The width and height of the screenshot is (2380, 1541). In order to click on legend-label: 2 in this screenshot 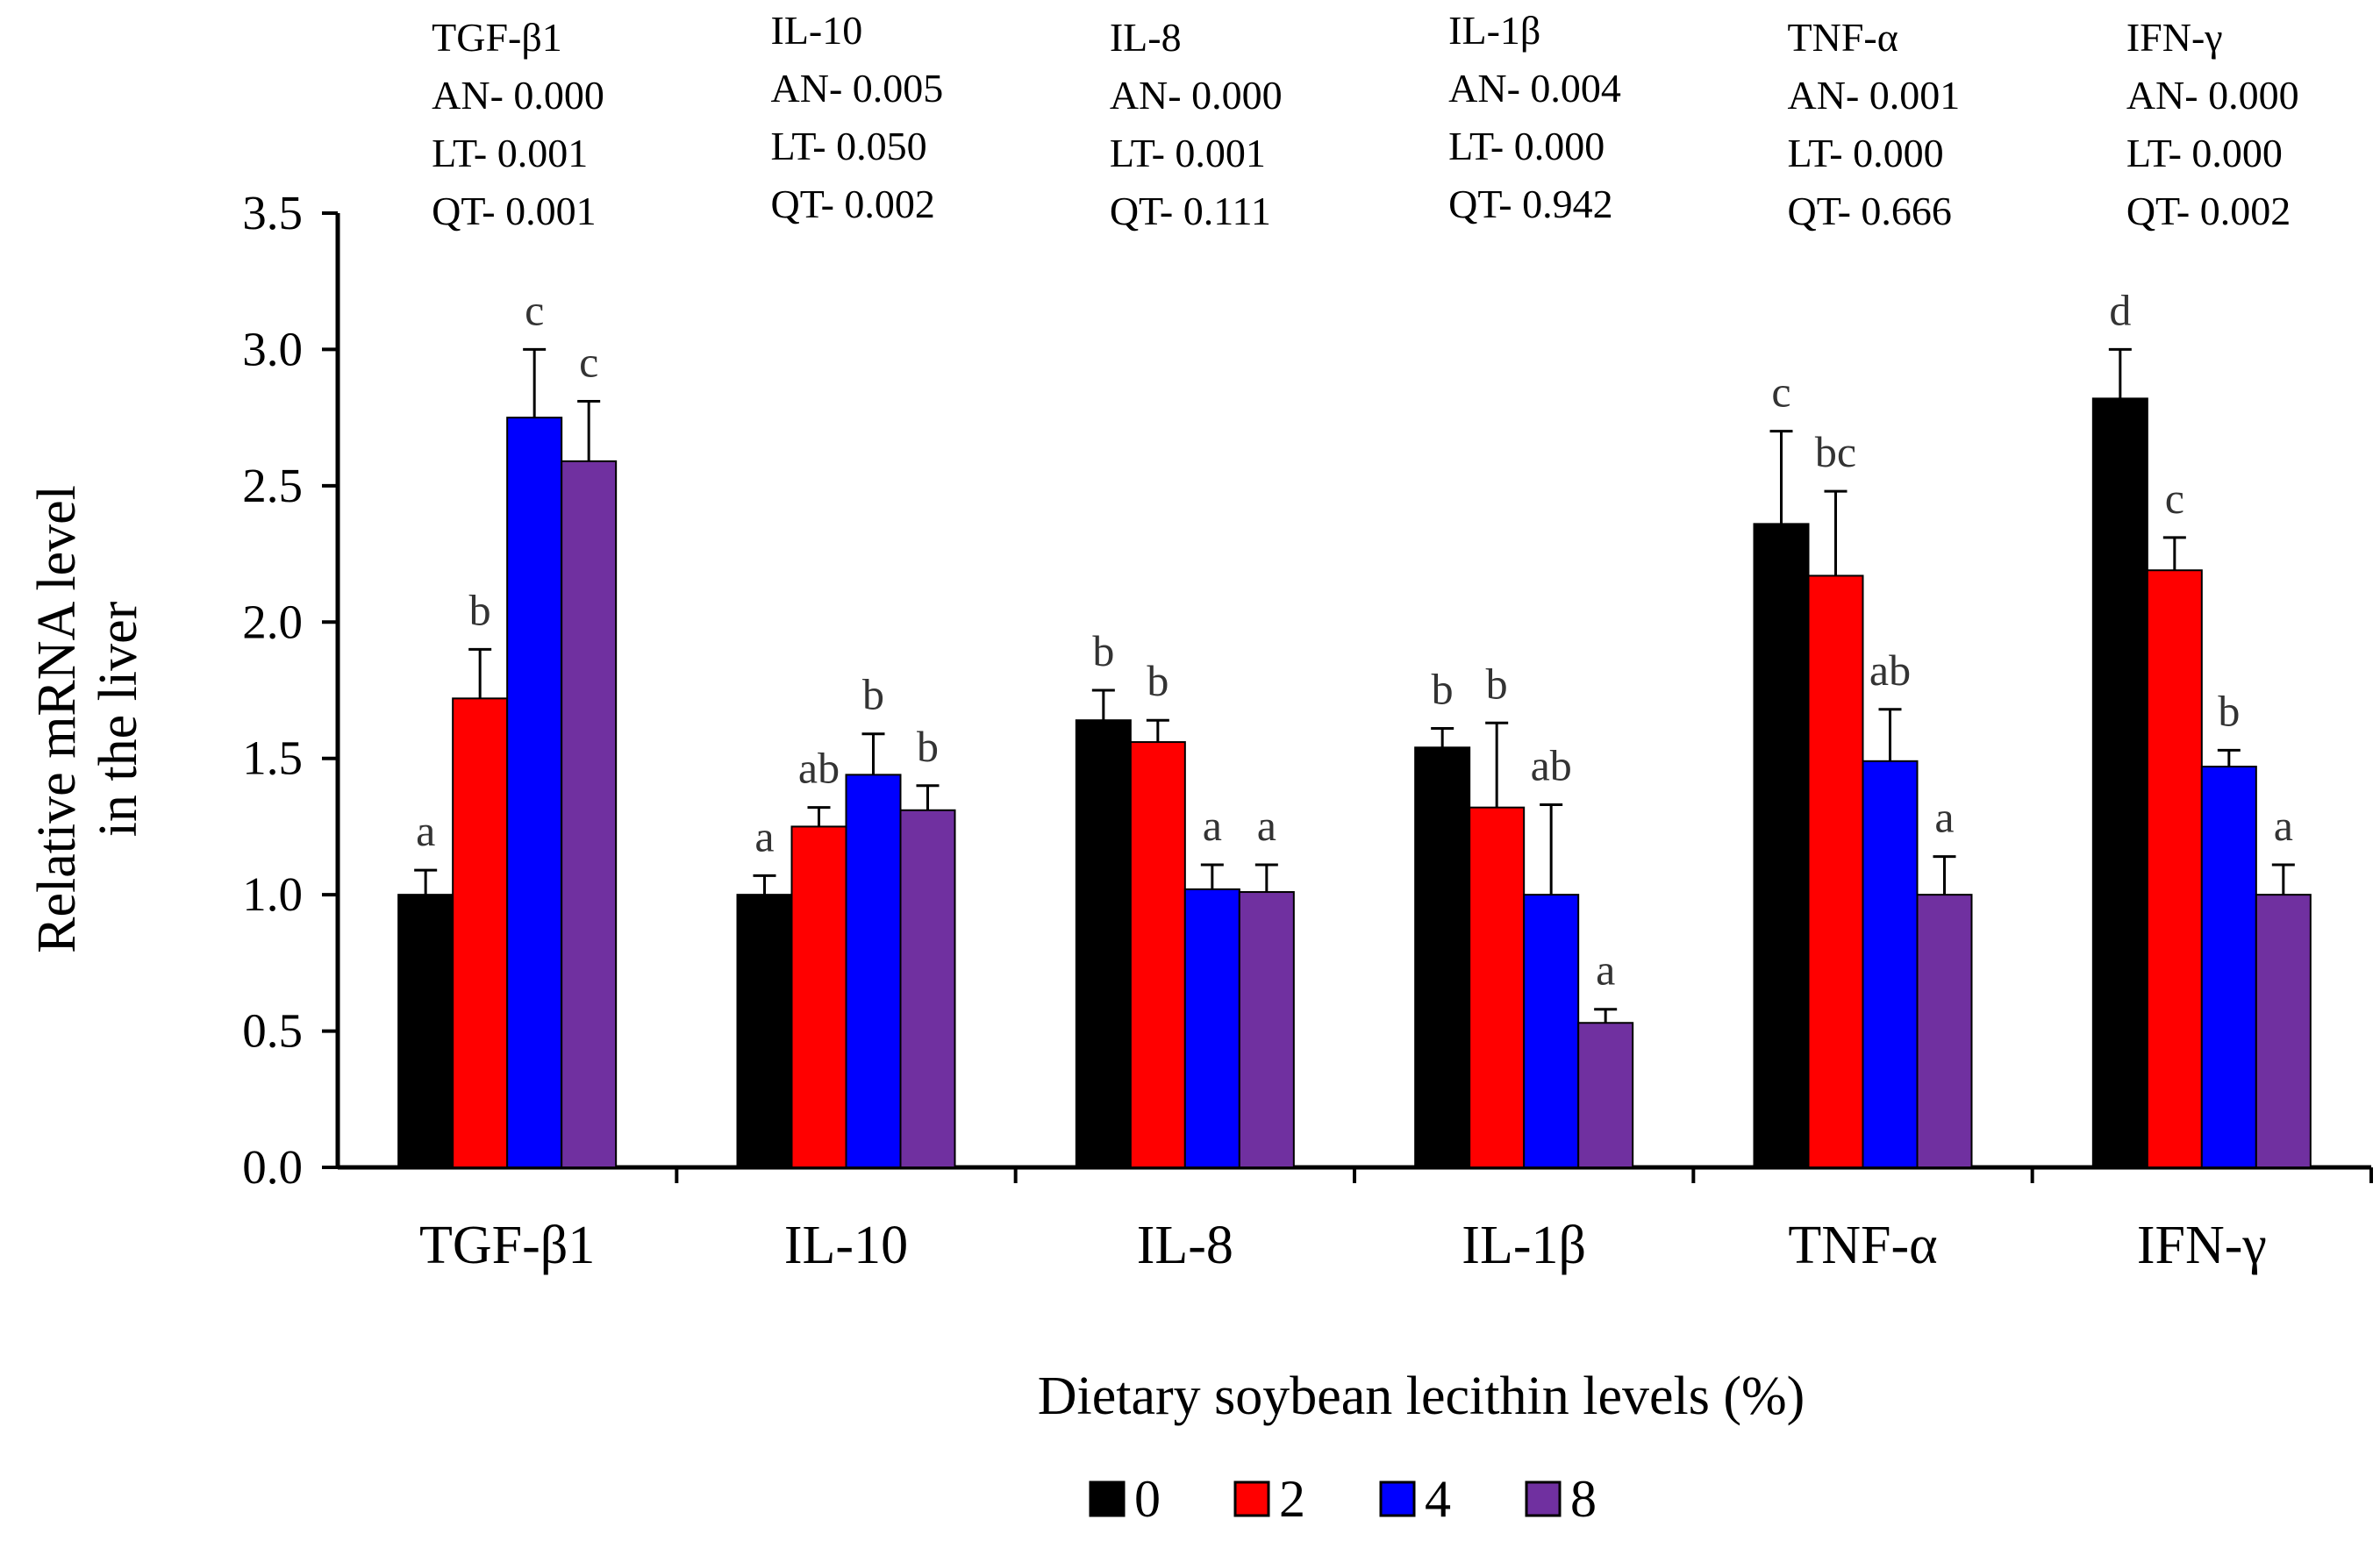, I will do `click(1292, 1499)`.